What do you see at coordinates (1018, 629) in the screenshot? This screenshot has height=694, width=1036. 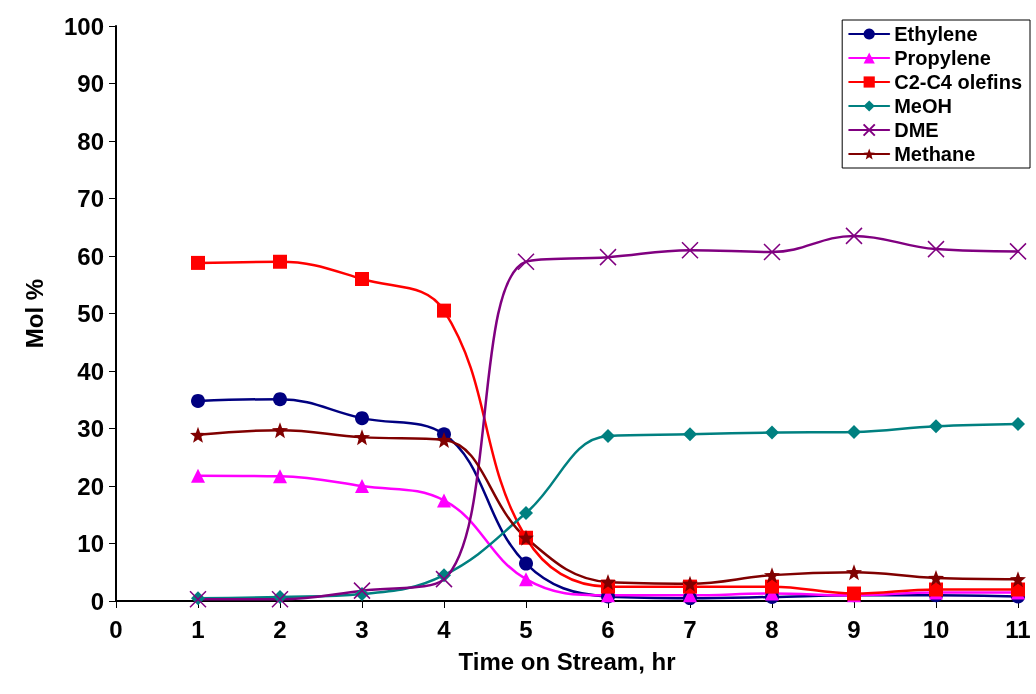 I see `x-tick-label: 11` at bounding box center [1018, 629].